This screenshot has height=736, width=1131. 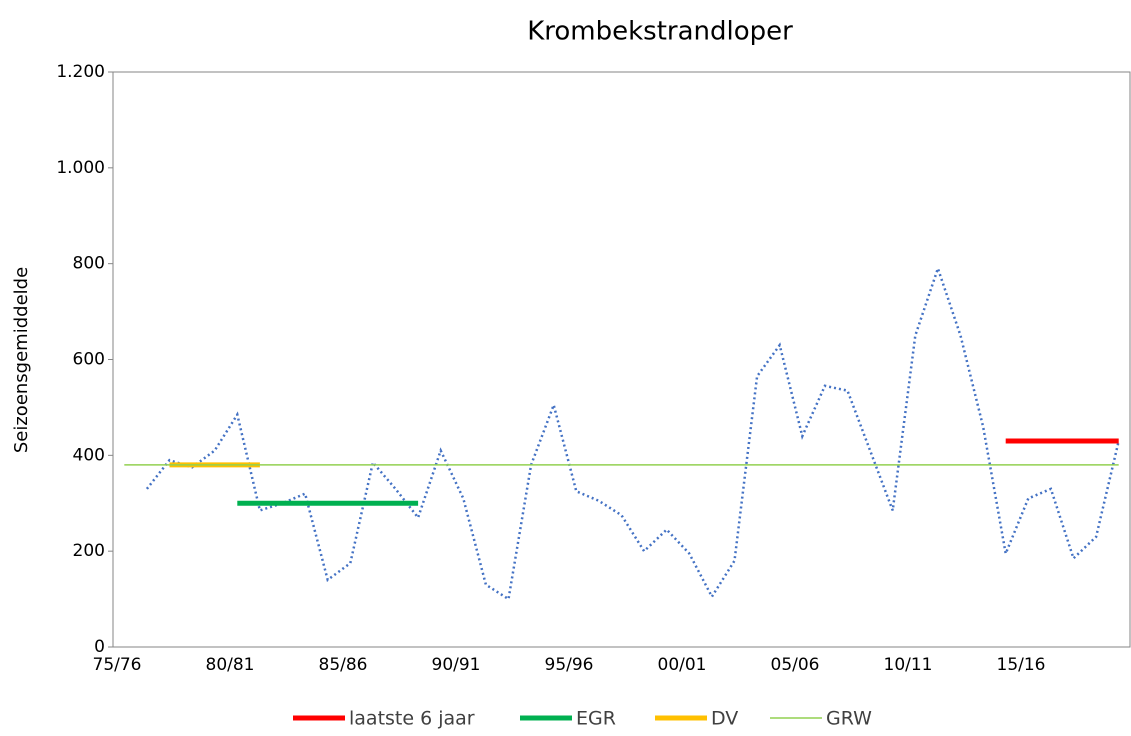 What do you see at coordinates (795, 665) in the screenshot?
I see `x-tick-label: 05/06` at bounding box center [795, 665].